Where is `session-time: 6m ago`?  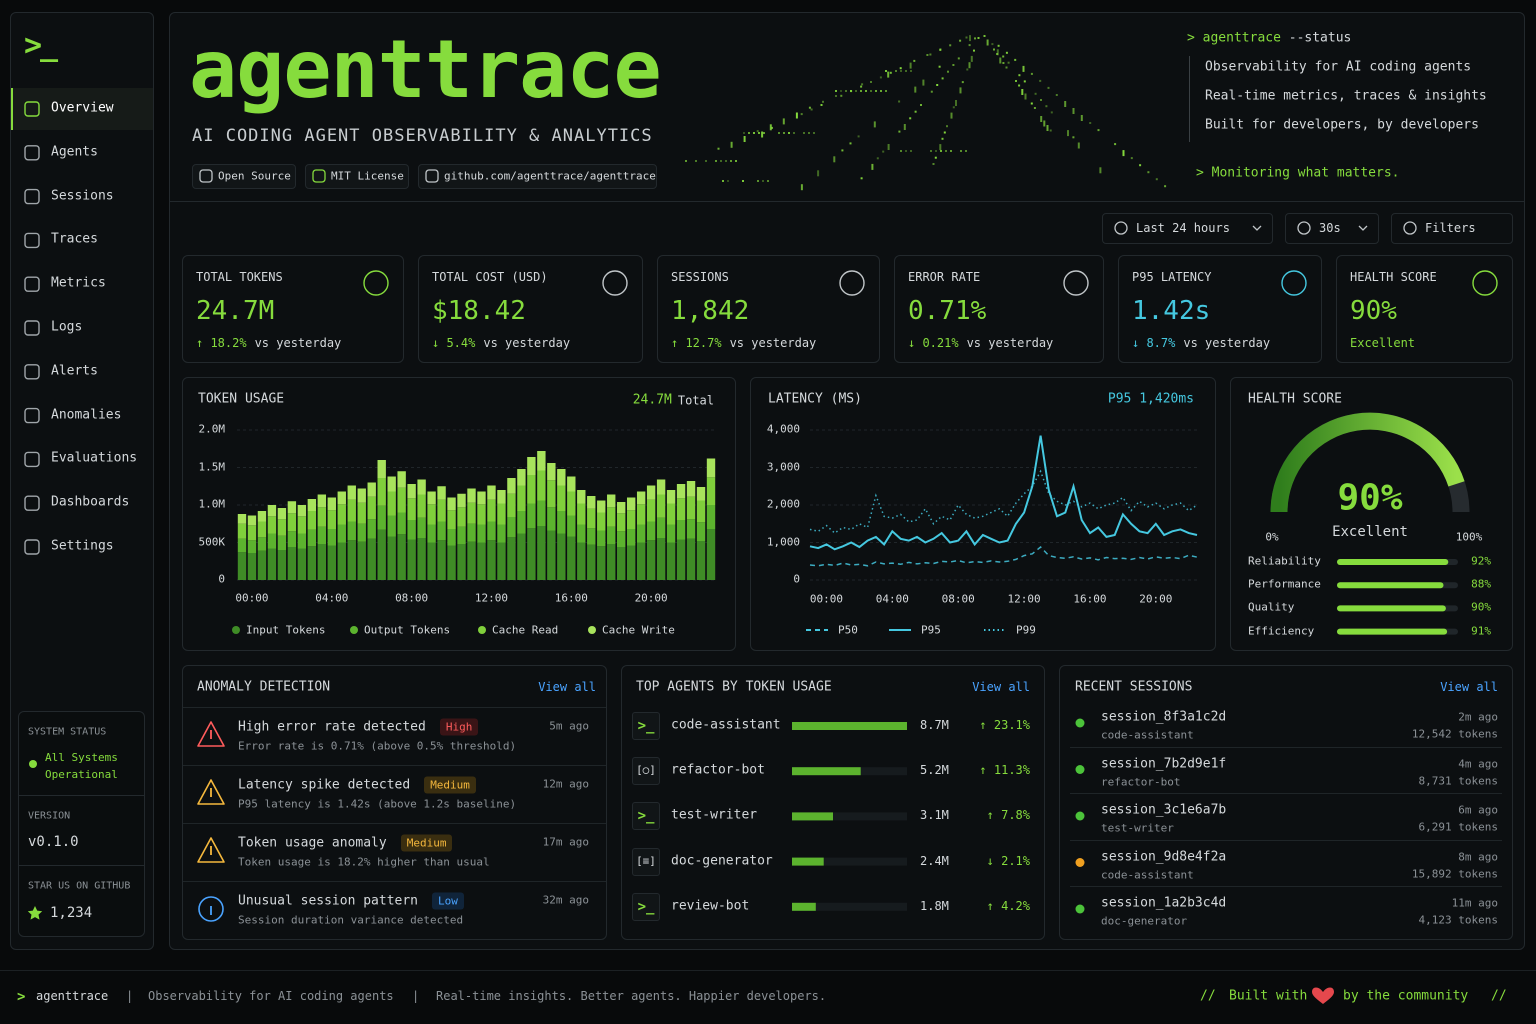 session-time: 6m ago is located at coordinates (1478, 810).